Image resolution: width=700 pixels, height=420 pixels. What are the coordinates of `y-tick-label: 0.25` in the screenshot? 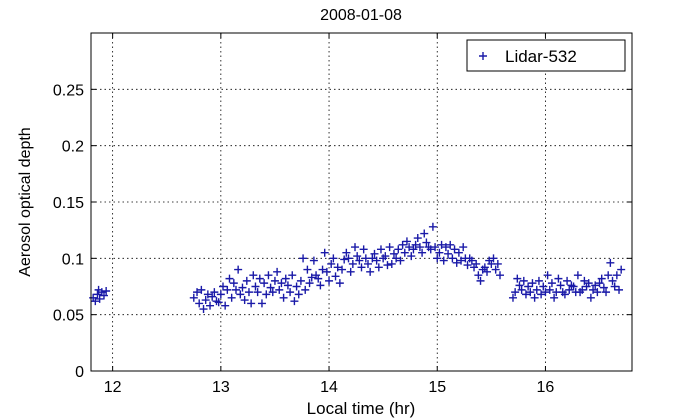 It's located at (68, 90).